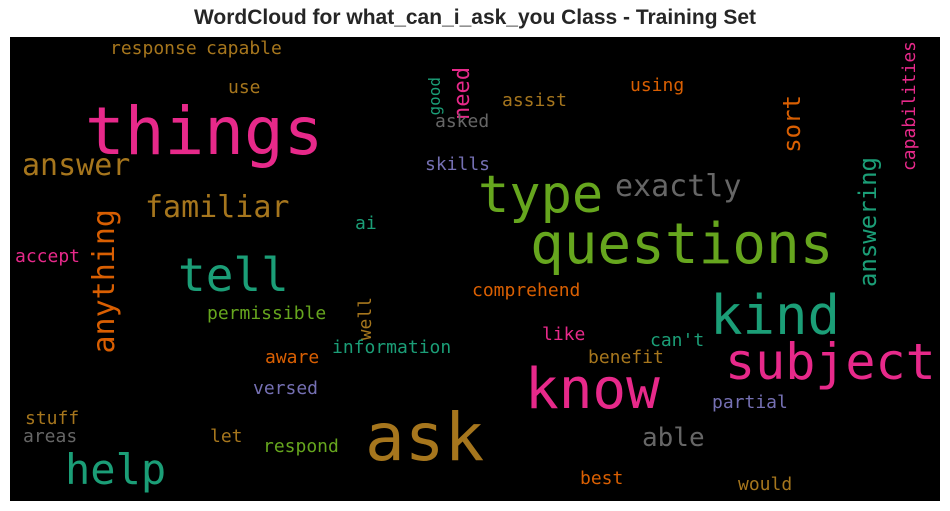 The width and height of the screenshot is (950, 511). What do you see at coordinates (673, 438) in the screenshot?
I see `word-able: able` at bounding box center [673, 438].